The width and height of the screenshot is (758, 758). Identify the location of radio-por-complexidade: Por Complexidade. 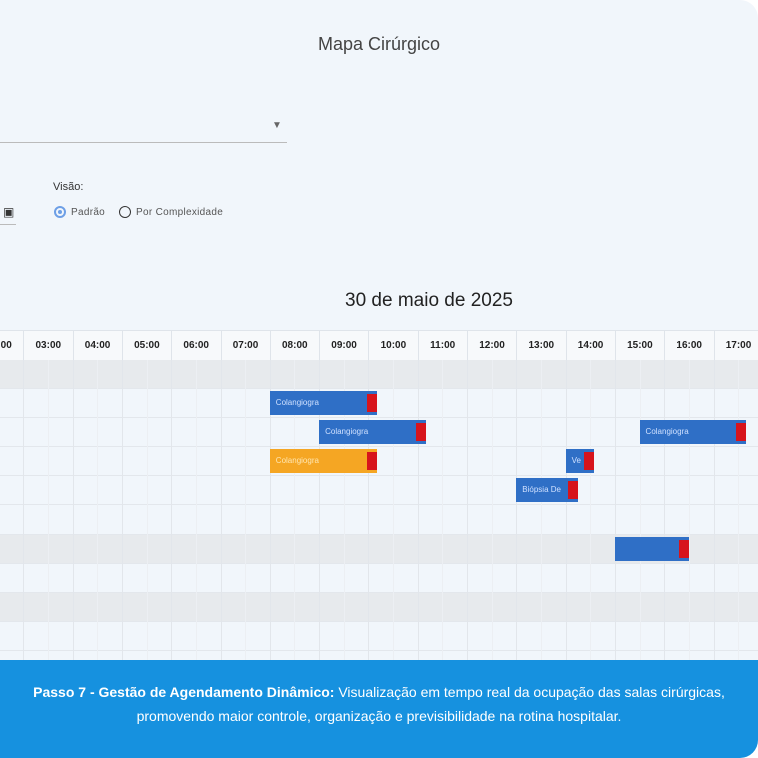
(171, 212).